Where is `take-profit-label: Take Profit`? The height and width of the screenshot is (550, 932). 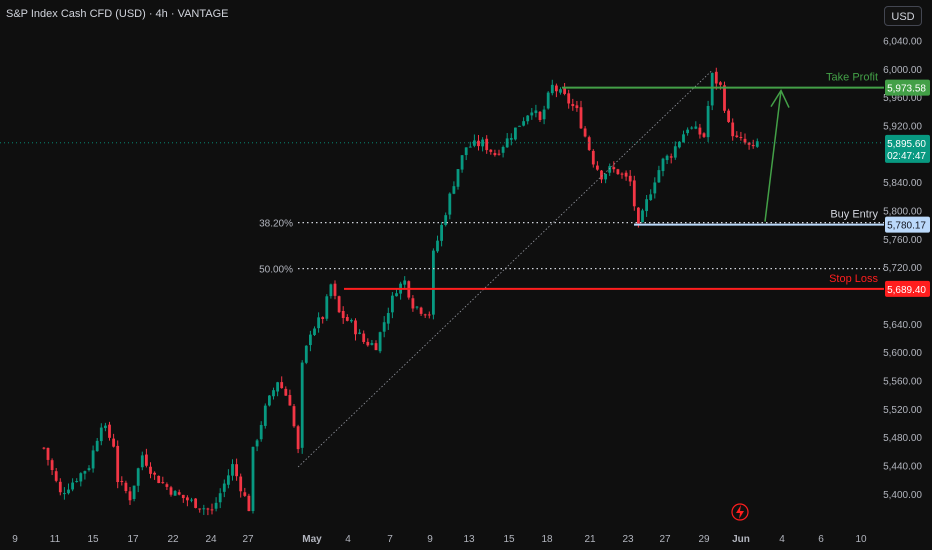
take-profit-label: Take Profit is located at coordinates (852, 78).